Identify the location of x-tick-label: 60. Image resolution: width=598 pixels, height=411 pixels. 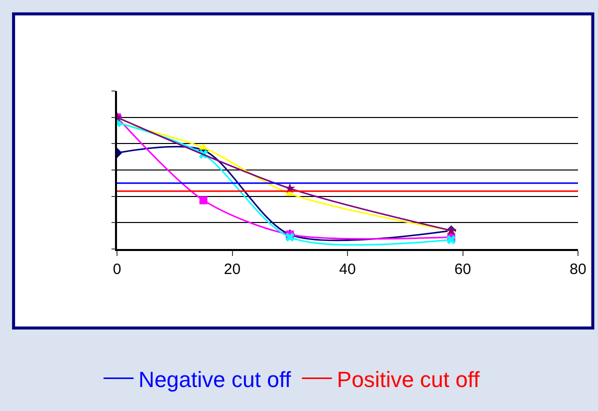
(463, 269).